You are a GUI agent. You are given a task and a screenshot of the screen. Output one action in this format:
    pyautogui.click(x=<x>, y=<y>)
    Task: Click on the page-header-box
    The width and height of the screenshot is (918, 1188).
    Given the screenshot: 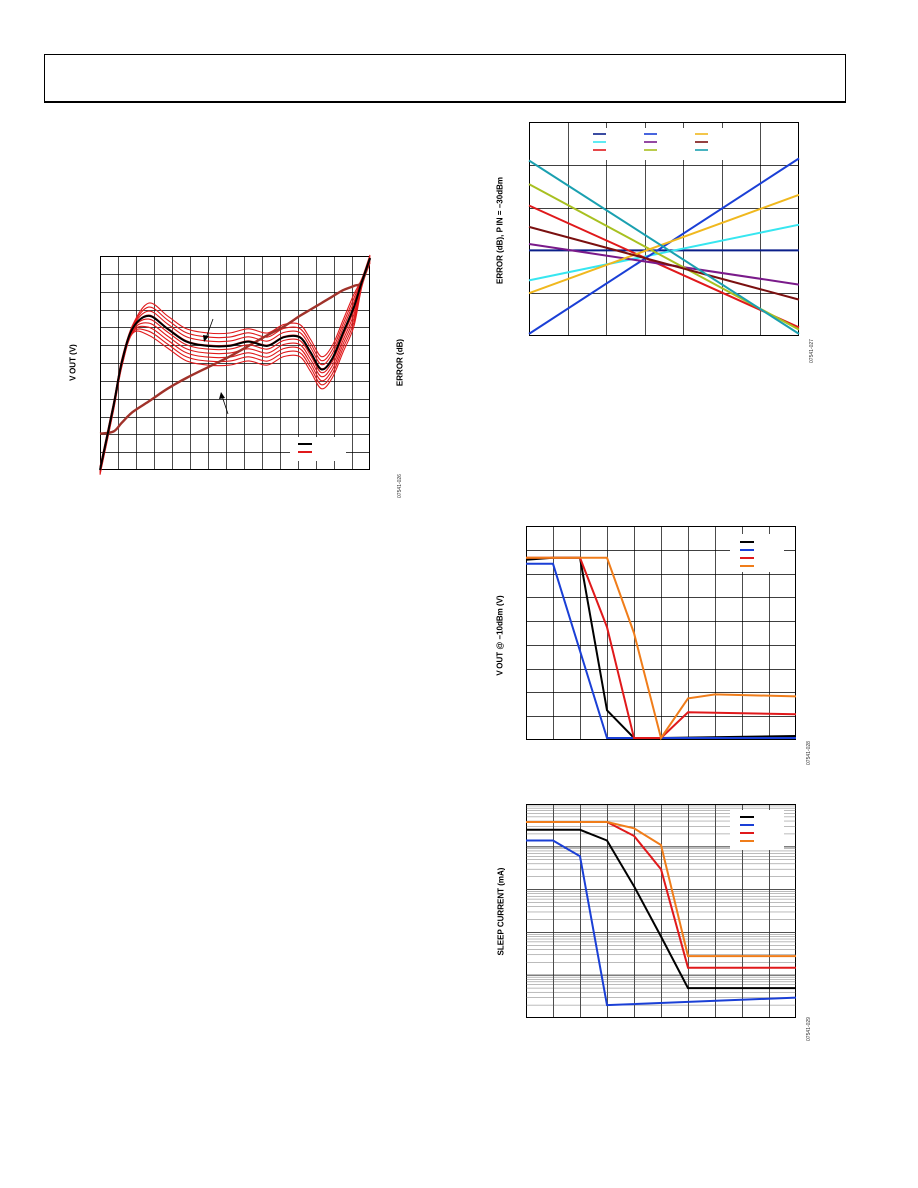 What is the action you would take?
    pyautogui.click(x=445, y=78)
    